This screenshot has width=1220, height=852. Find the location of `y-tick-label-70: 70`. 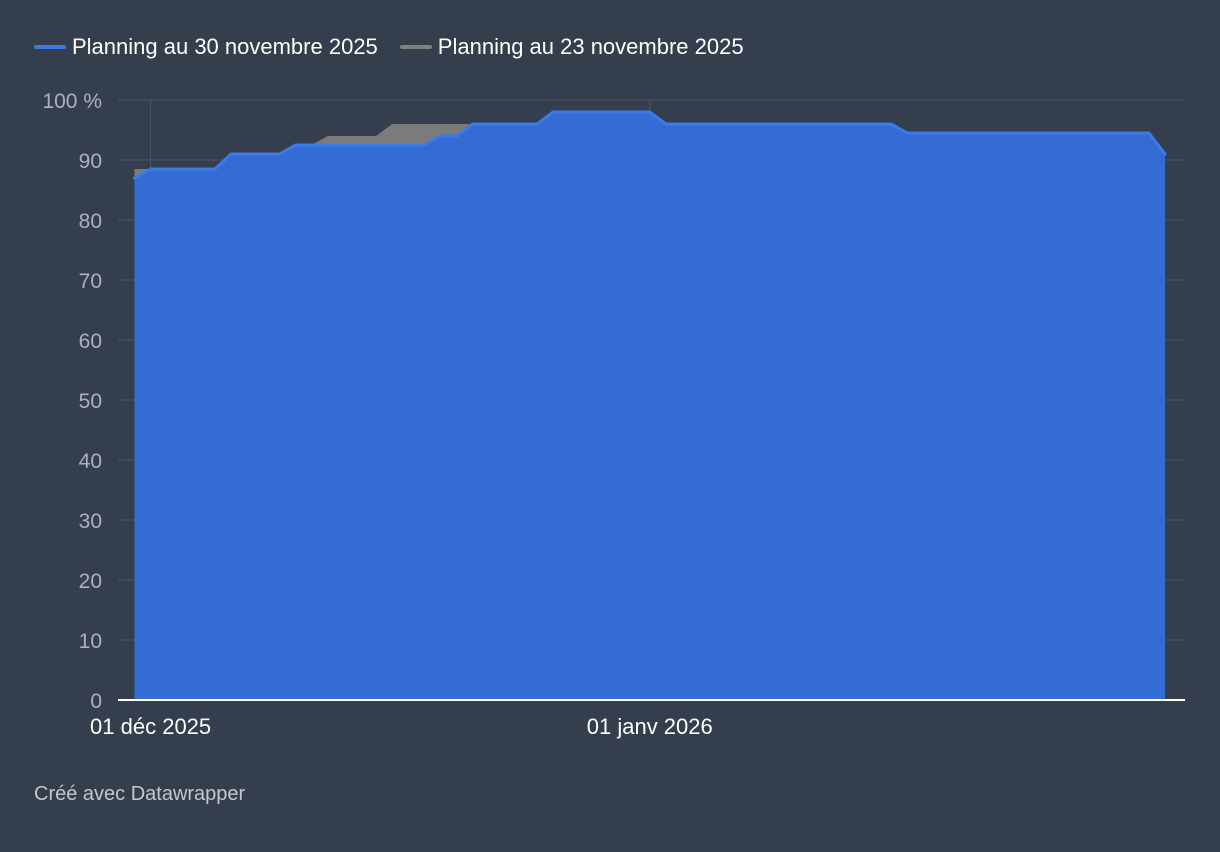

y-tick-label-70: 70 is located at coordinates (90, 281).